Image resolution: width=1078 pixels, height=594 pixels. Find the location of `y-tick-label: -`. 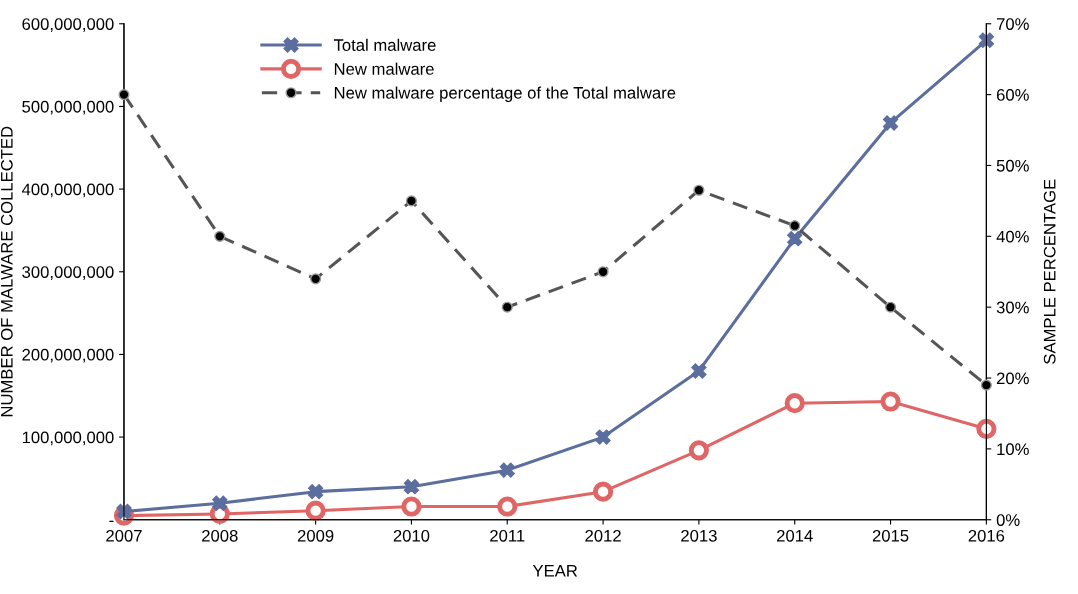

y-tick-label: - is located at coordinates (111, 521).